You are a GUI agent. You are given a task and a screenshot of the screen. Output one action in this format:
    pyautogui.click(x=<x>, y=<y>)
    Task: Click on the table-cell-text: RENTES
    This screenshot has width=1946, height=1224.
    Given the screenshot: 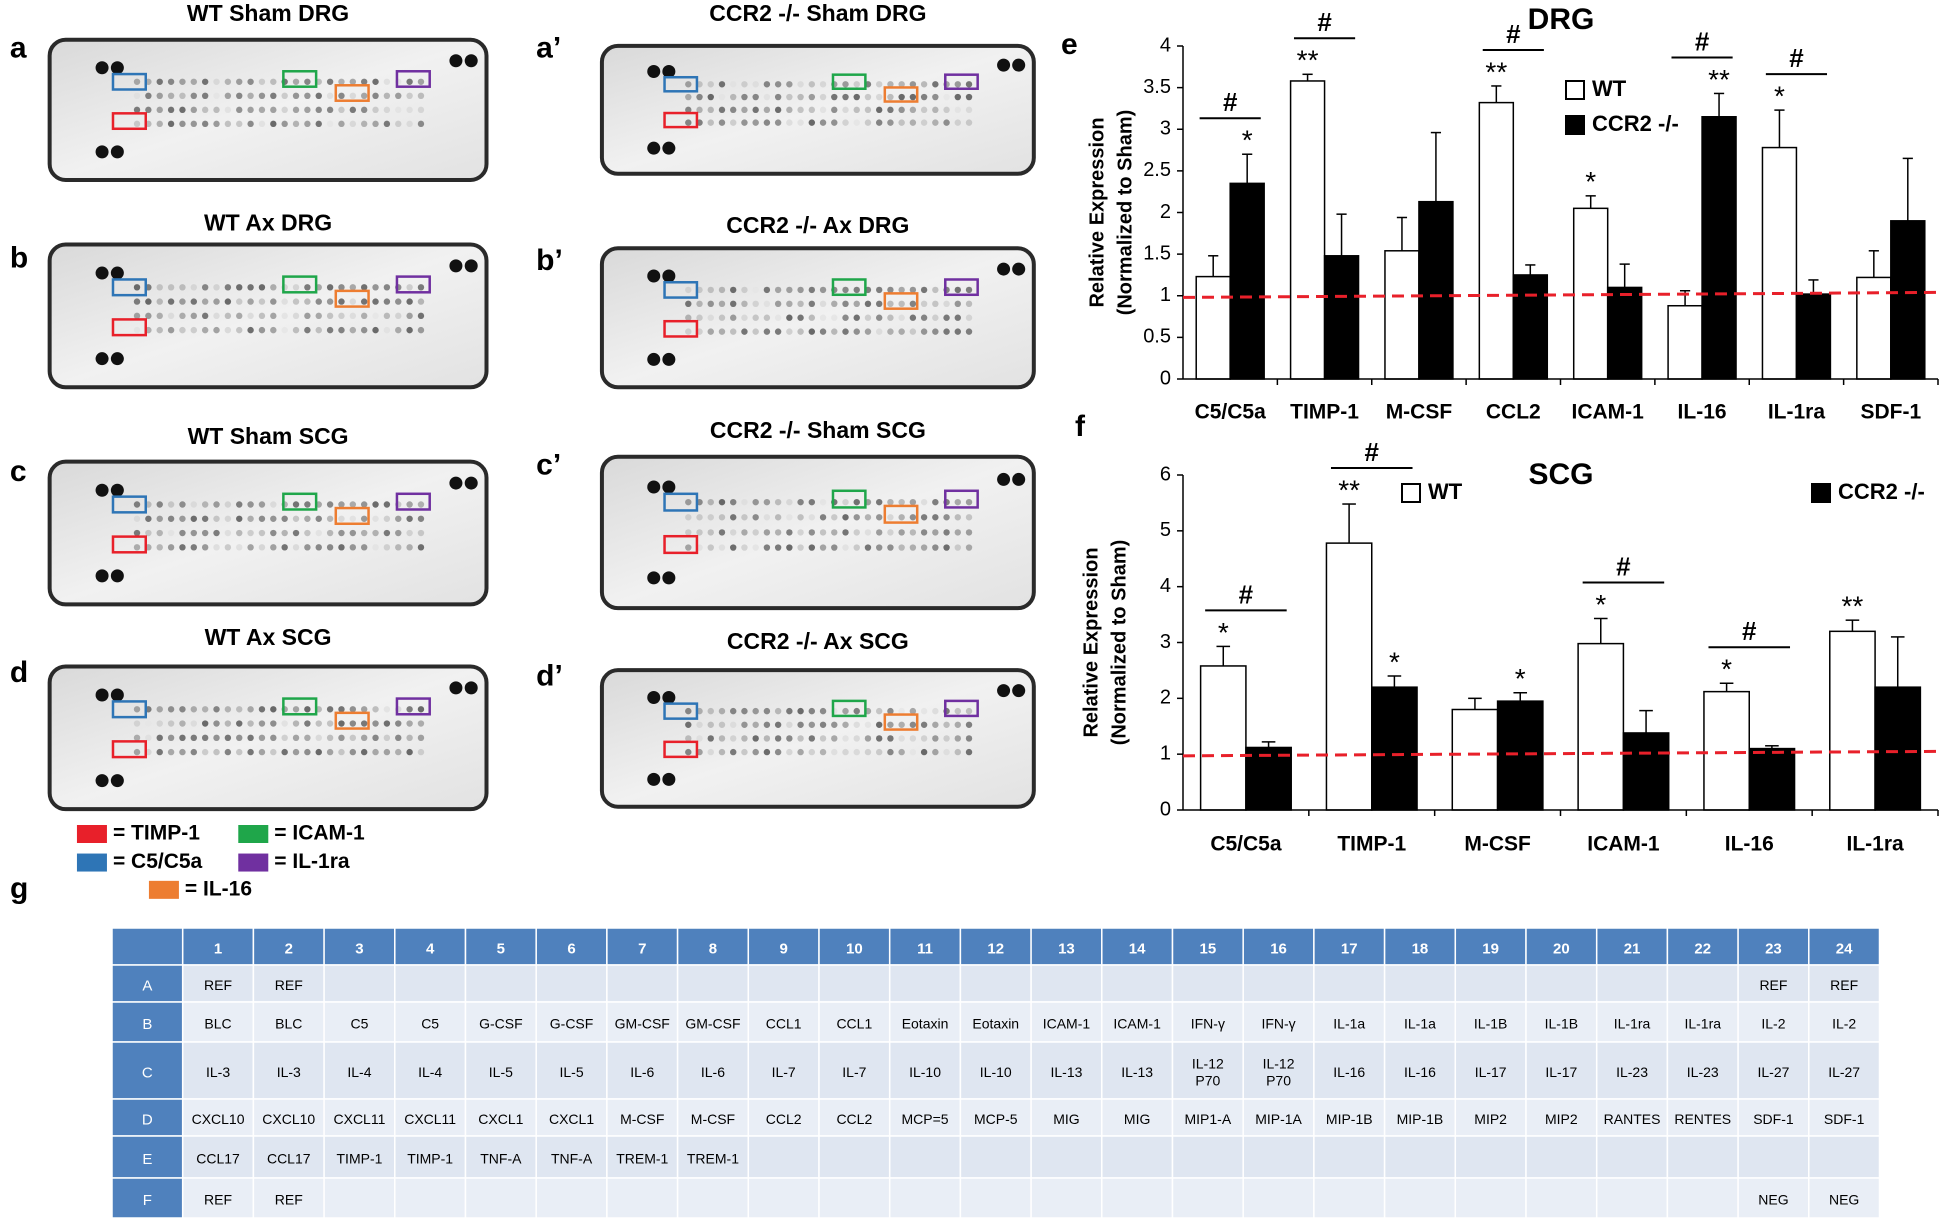 What is the action you would take?
    pyautogui.click(x=1702, y=1119)
    